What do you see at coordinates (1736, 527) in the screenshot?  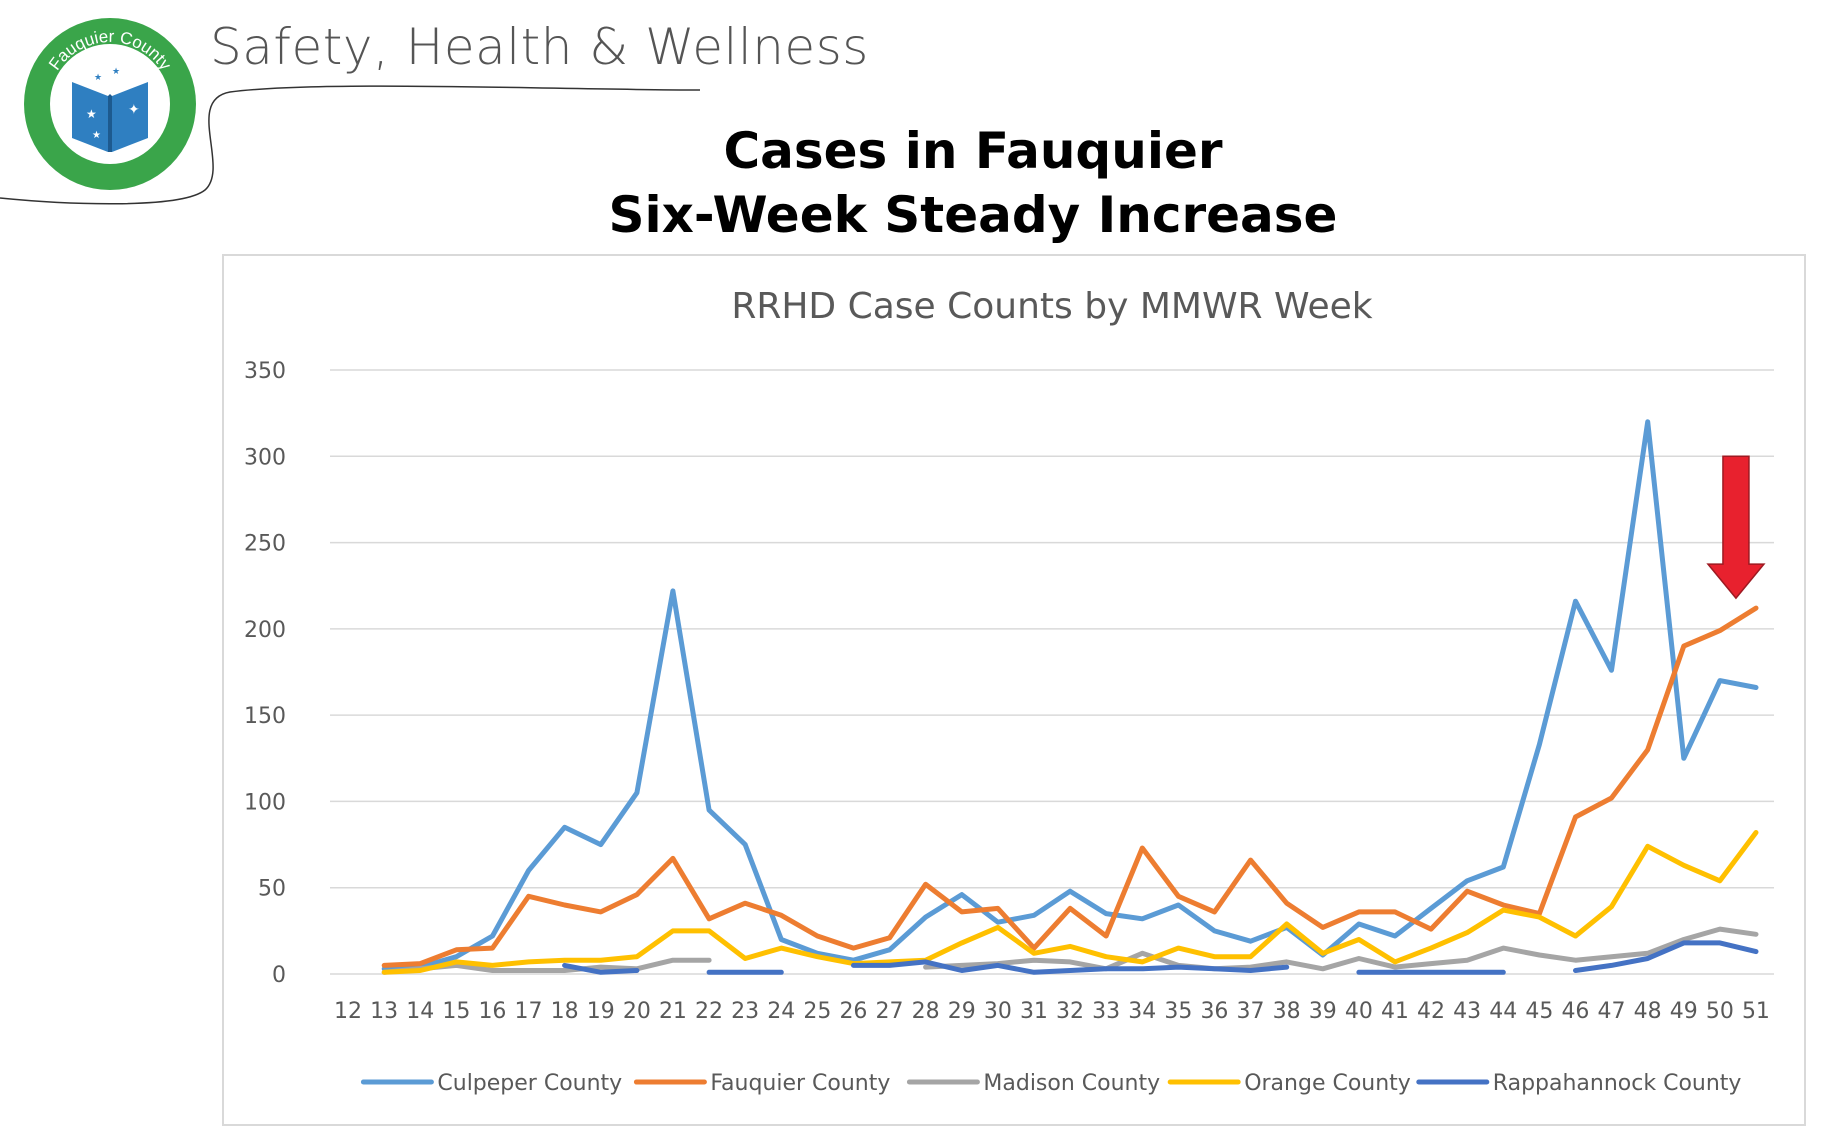 I see `red-arrow-annotation` at bounding box center [1736, 527].